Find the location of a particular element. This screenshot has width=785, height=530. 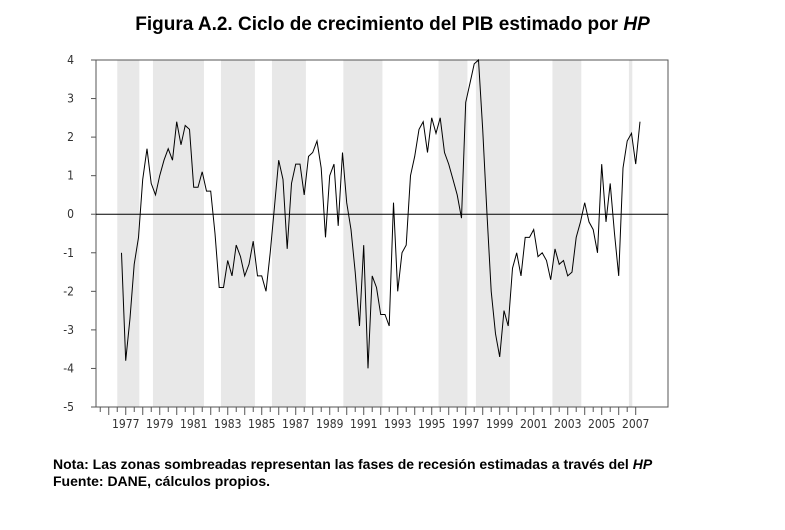

note-italic: HP is located at coordinates (642, 464).